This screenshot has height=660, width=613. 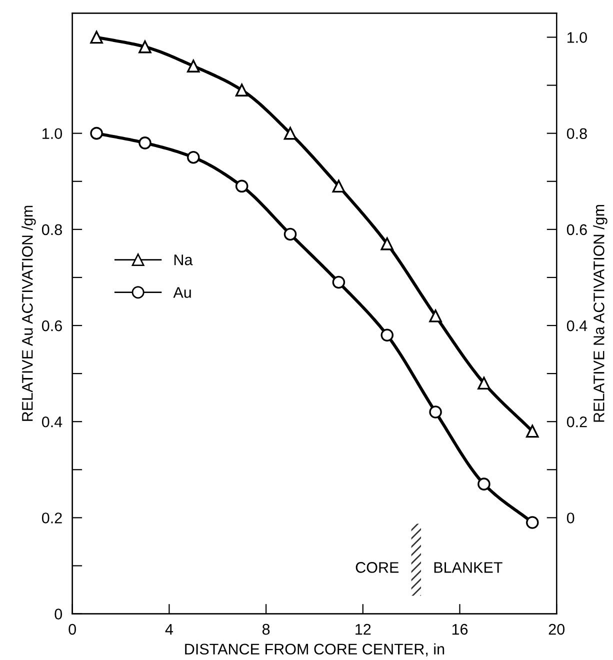 I want to click on y2-tick-label: 0.6, so click(x=576, y=230).